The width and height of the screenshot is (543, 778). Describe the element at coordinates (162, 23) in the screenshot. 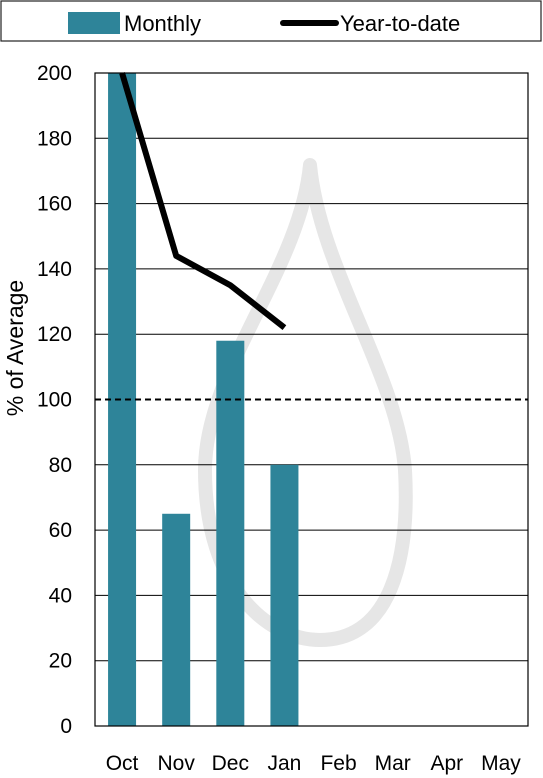

I see `legend-label-monthly: Monthly` at that location.